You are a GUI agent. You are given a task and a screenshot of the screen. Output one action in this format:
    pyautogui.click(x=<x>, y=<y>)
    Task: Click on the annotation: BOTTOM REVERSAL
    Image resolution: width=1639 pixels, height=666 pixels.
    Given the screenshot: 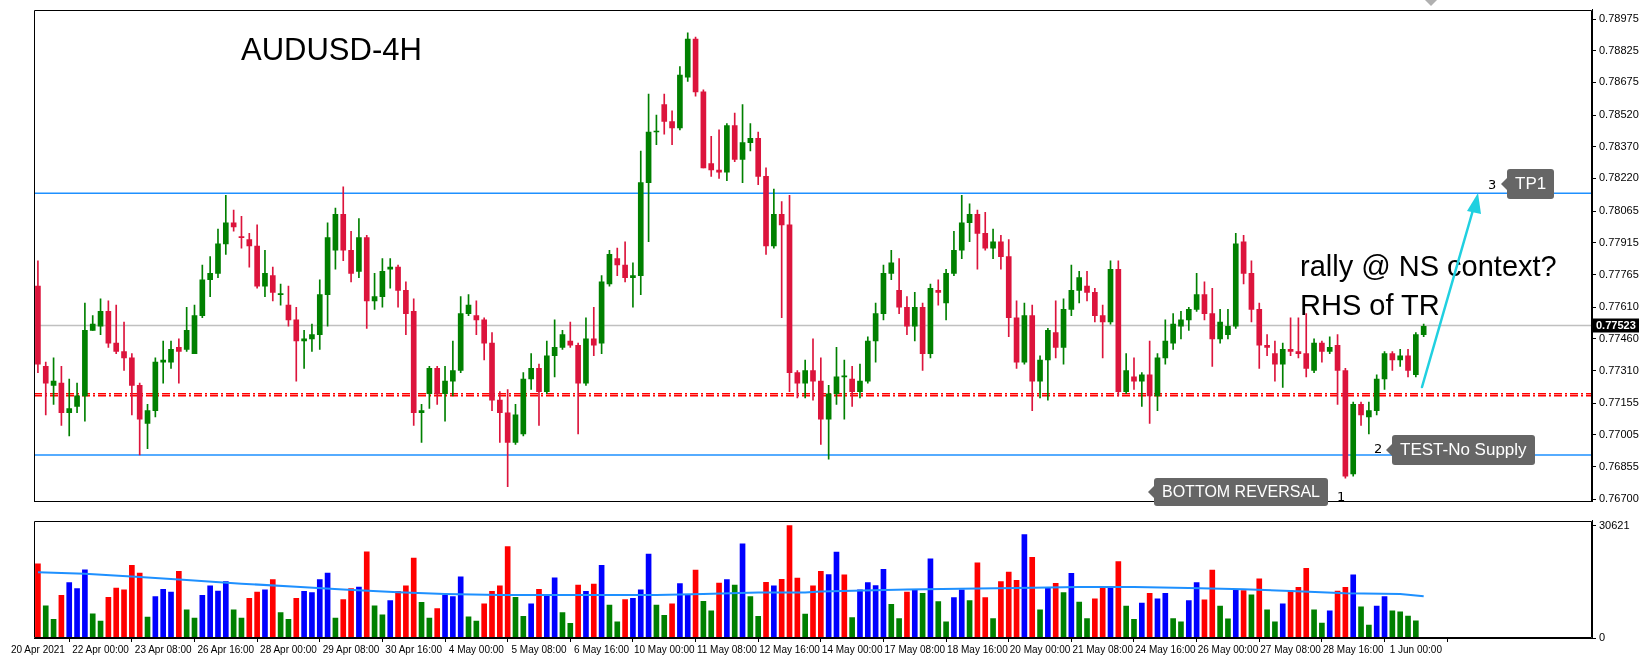 What is the action you would take?
    pyautogui.click(x=1241, y=492)
    